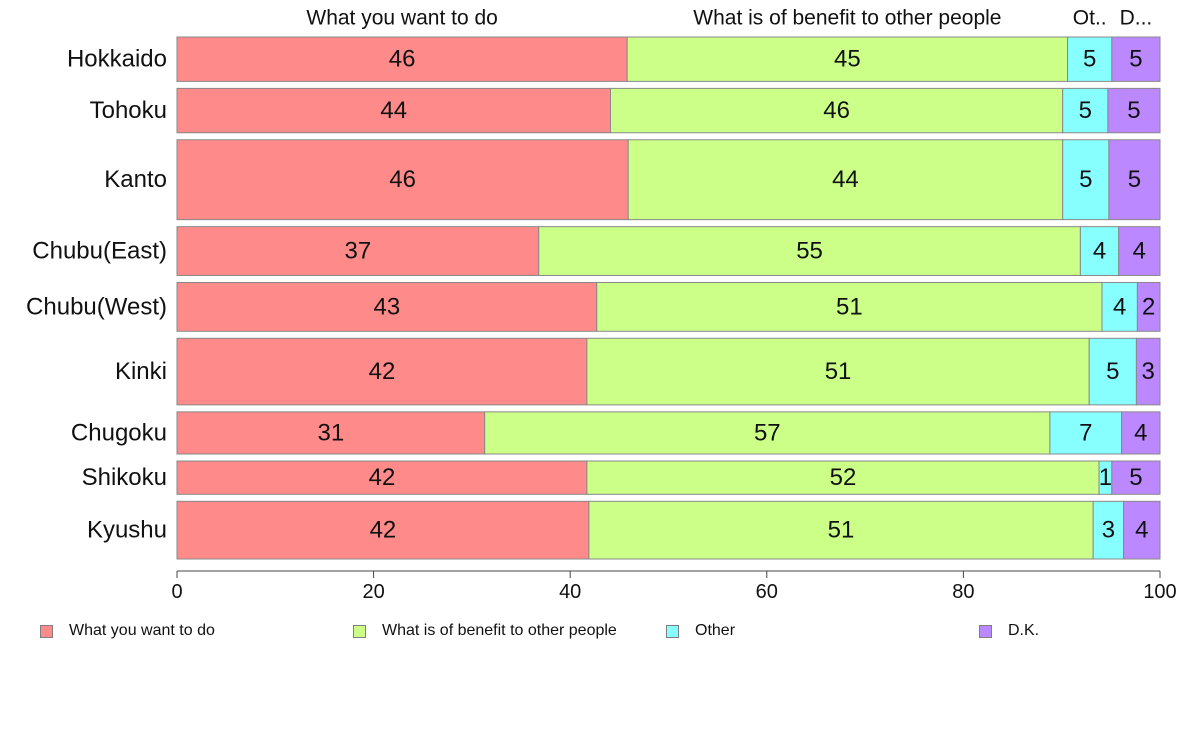  I want to click on bar-value-label-1-8: 42, so click(382, 477).